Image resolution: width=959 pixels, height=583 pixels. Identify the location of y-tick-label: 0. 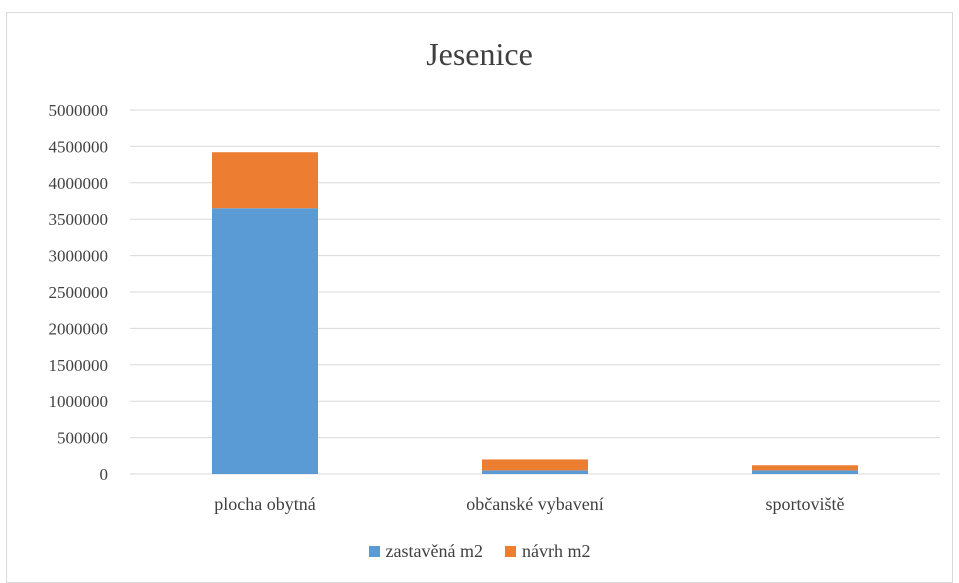
(104, 474).